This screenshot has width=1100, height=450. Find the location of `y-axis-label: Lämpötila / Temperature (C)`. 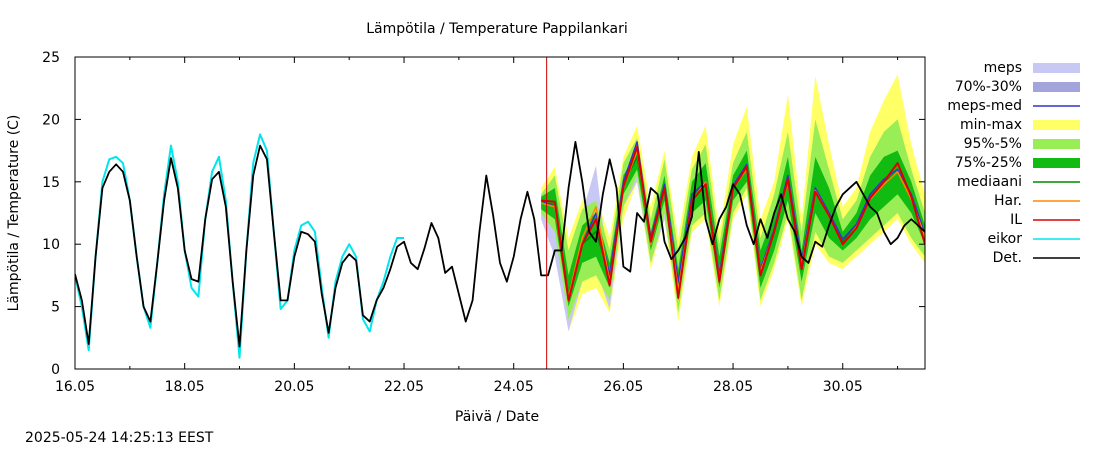

y-axis-label: Lämpötila / Temperature (C) is located at coordinates (14, 213).